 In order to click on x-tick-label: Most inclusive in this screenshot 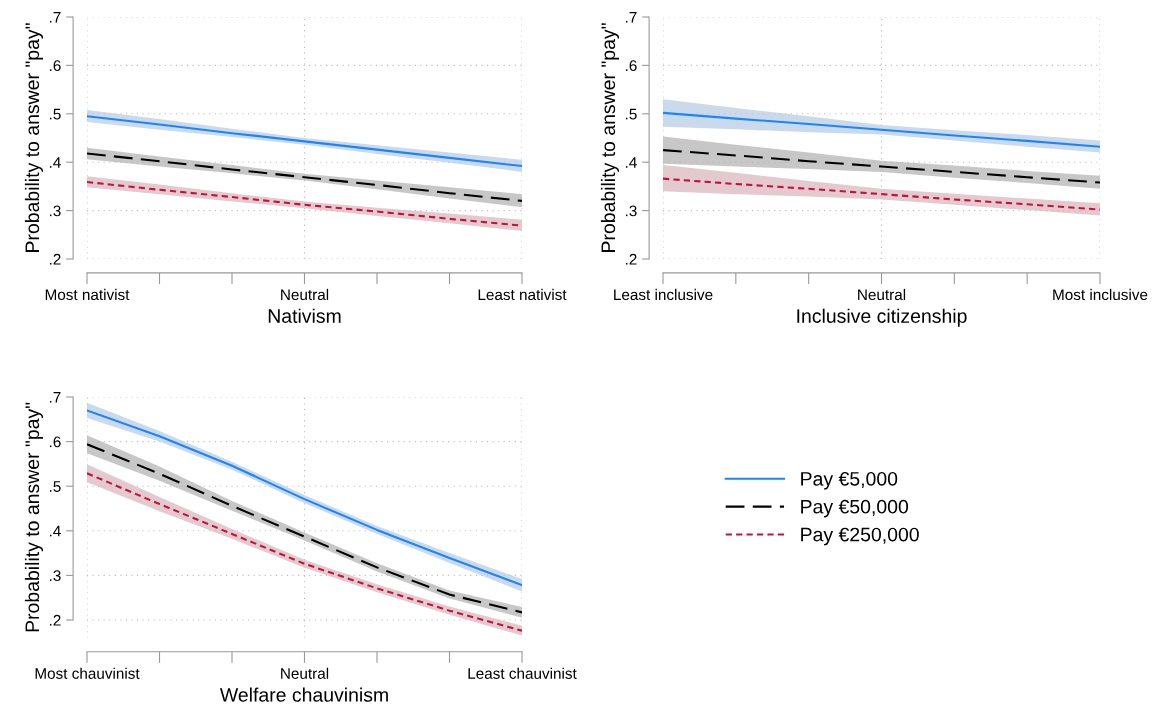, I will do `click(1100, 294)`.